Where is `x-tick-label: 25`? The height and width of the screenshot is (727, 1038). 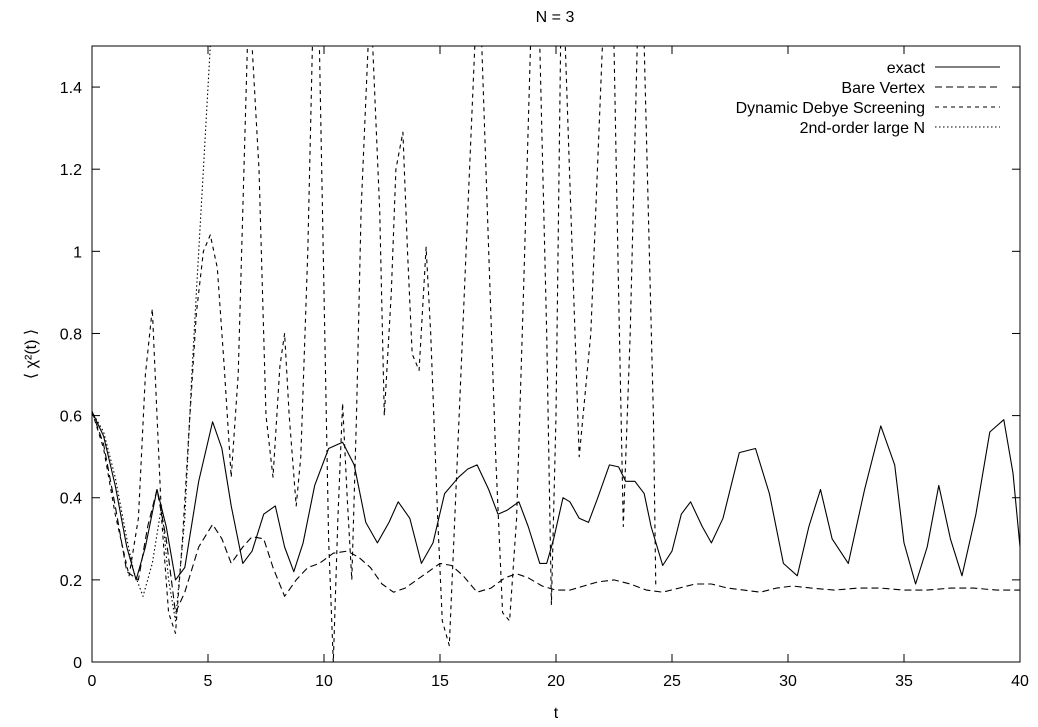 x-tick-label: 25 is located at coordinates (672, 681).